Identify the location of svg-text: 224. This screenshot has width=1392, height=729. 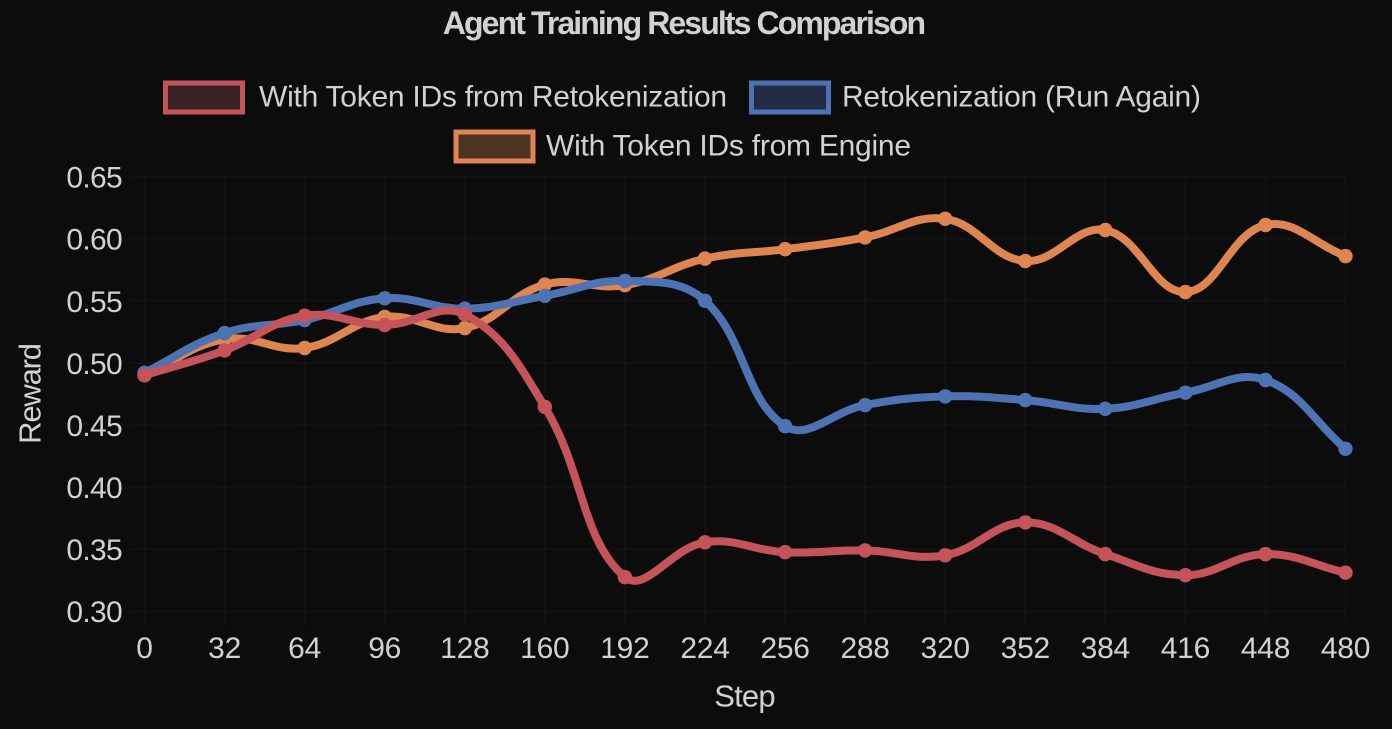
(704, 648).